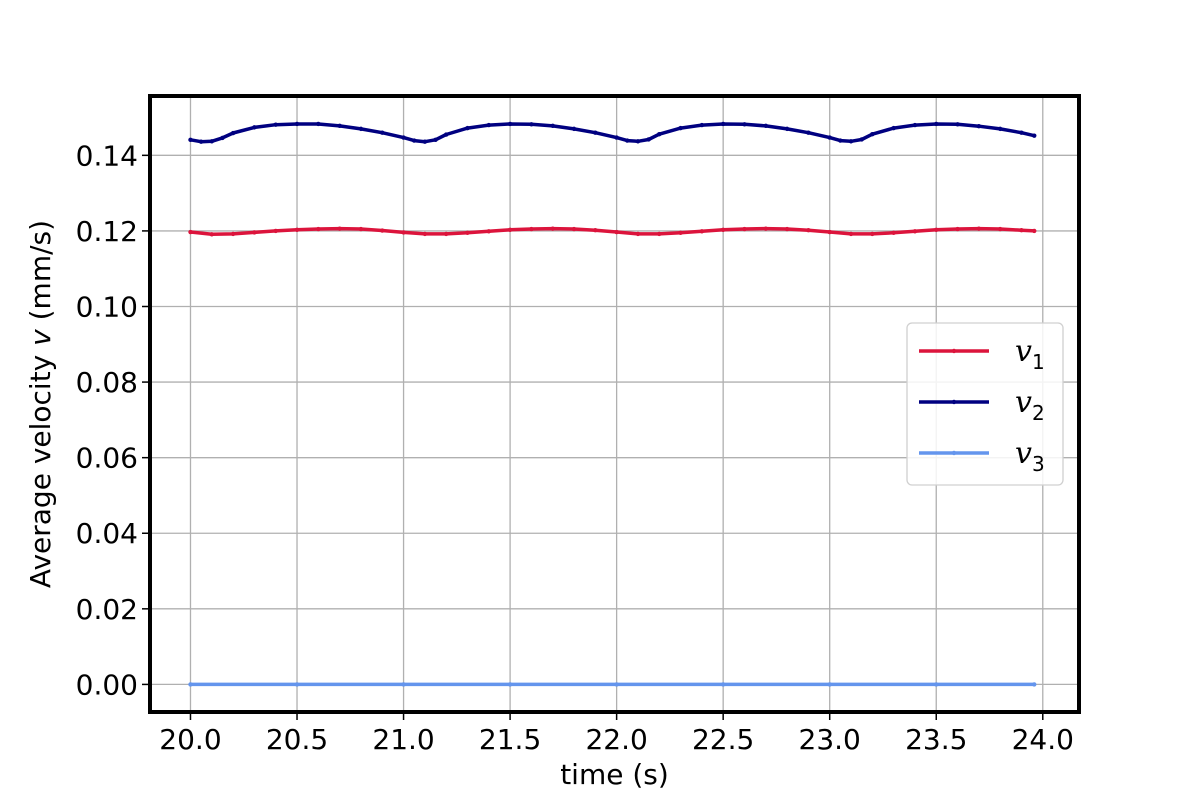  I want to click on x-tick-label: 20.0, so click(190, 739).